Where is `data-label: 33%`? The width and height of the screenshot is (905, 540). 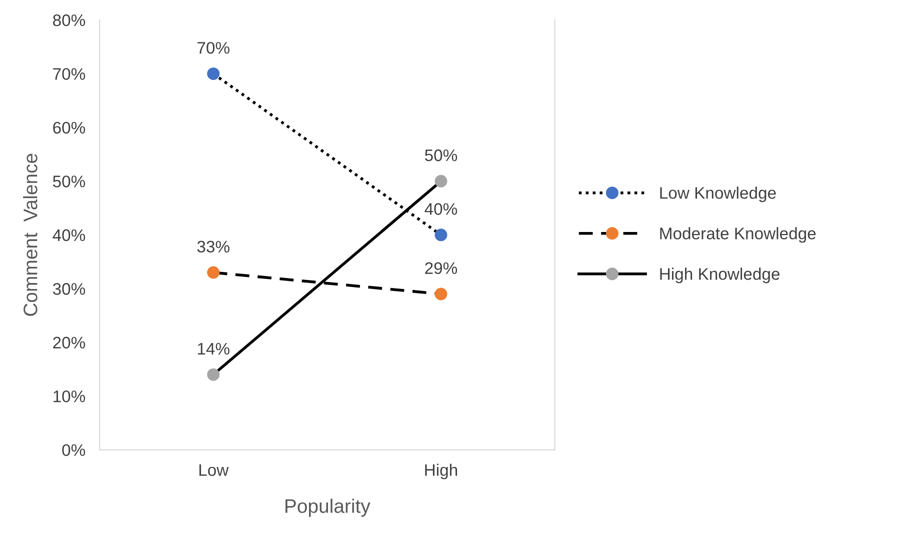
data-label: 33% is located at coordinates (213, 246).